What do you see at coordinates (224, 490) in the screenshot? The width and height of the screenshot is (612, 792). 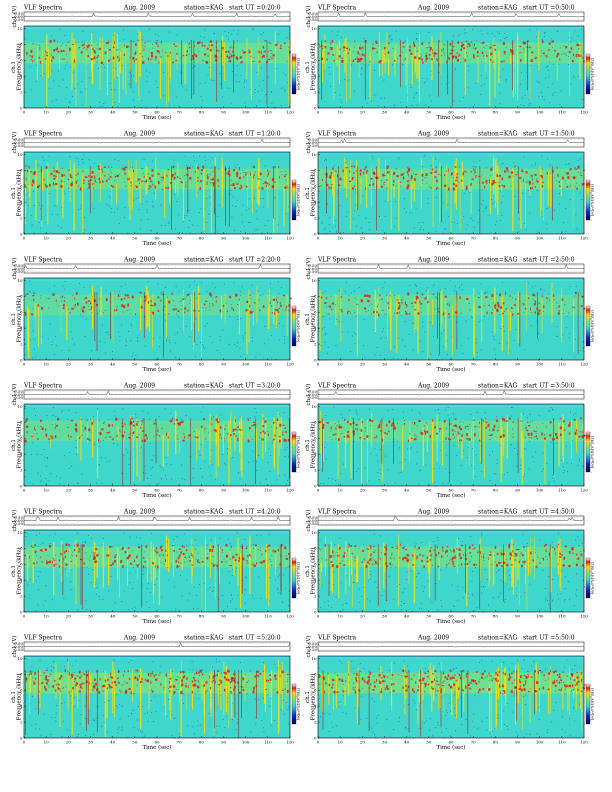 I see `x-tick-label: 90` at bounding box center [224, 490].